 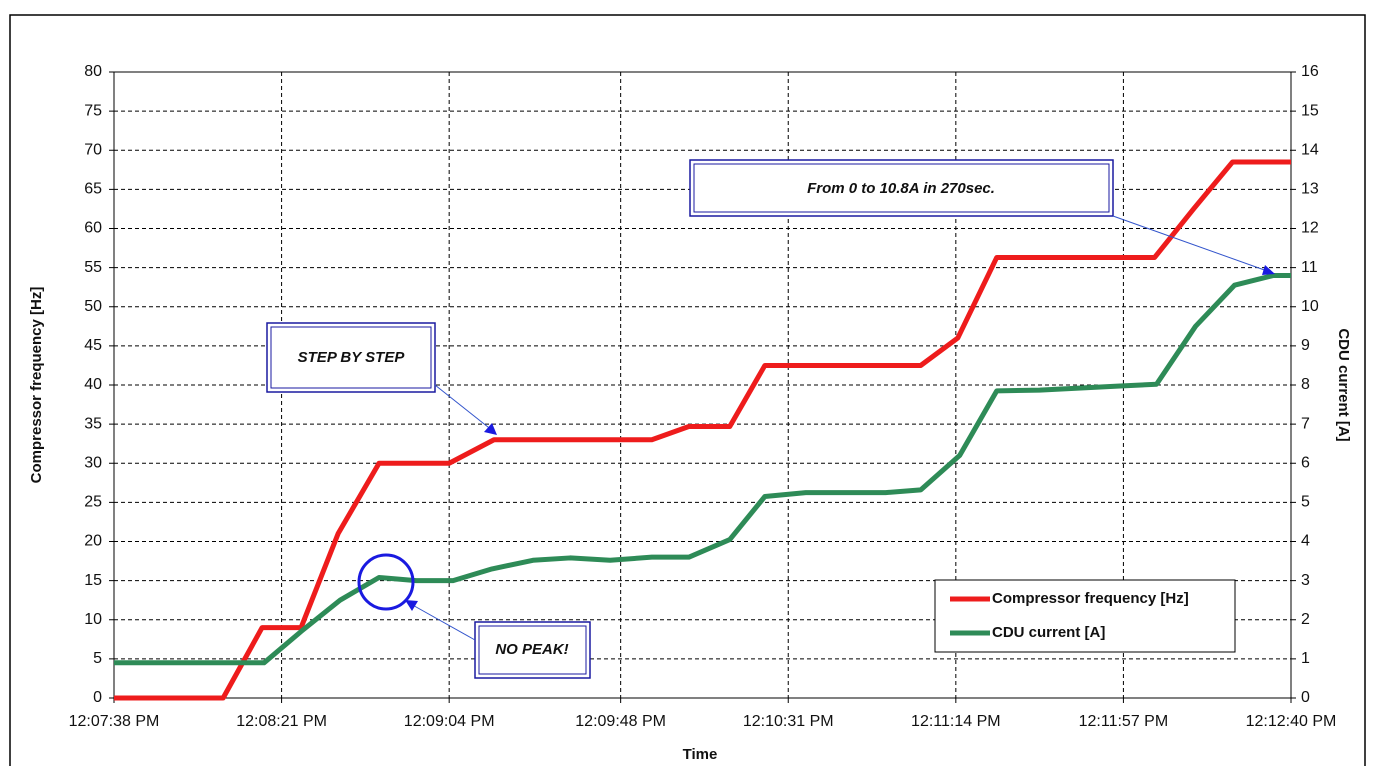 What do you see at coordinates (1305, 697) in the screenshot?
I see `y2-tick-label: 0` at bounding box center [1305, 697].